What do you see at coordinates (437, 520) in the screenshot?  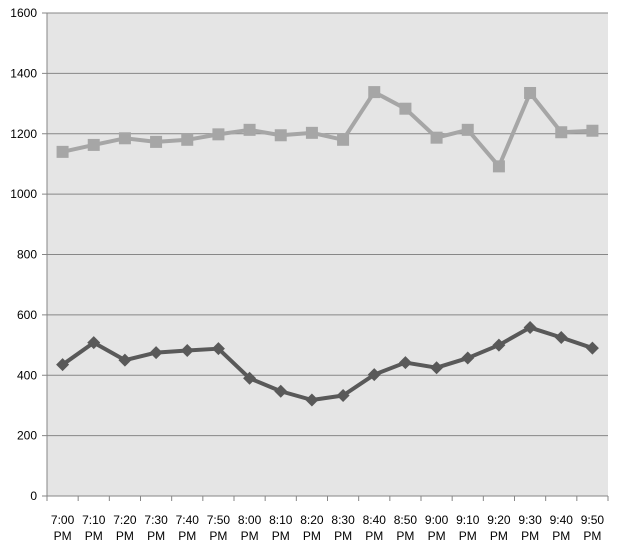 I see `x-tick-label-time: 9:00` at bounding box center [437, 520].